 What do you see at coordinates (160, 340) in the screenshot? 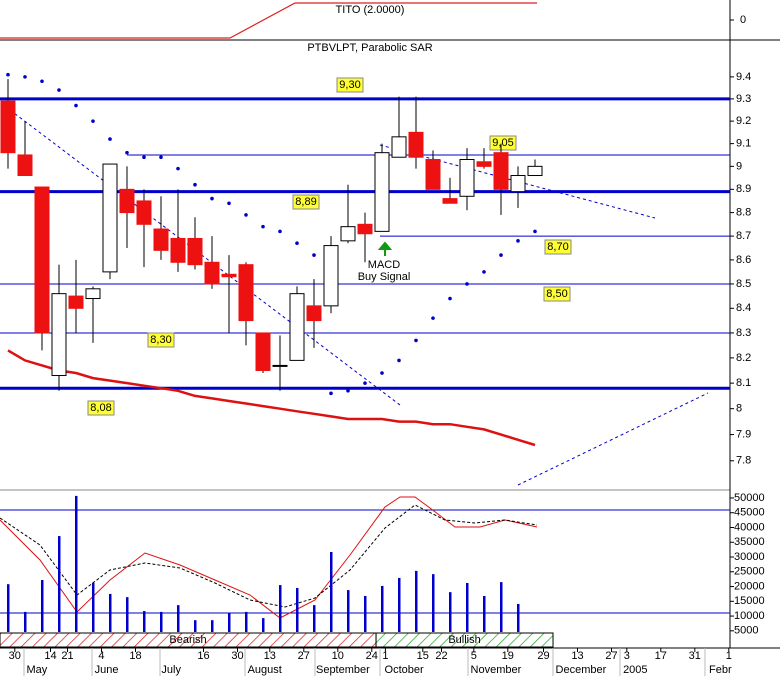
I see `level-label: 8,30` at bounding box center [160, 340].